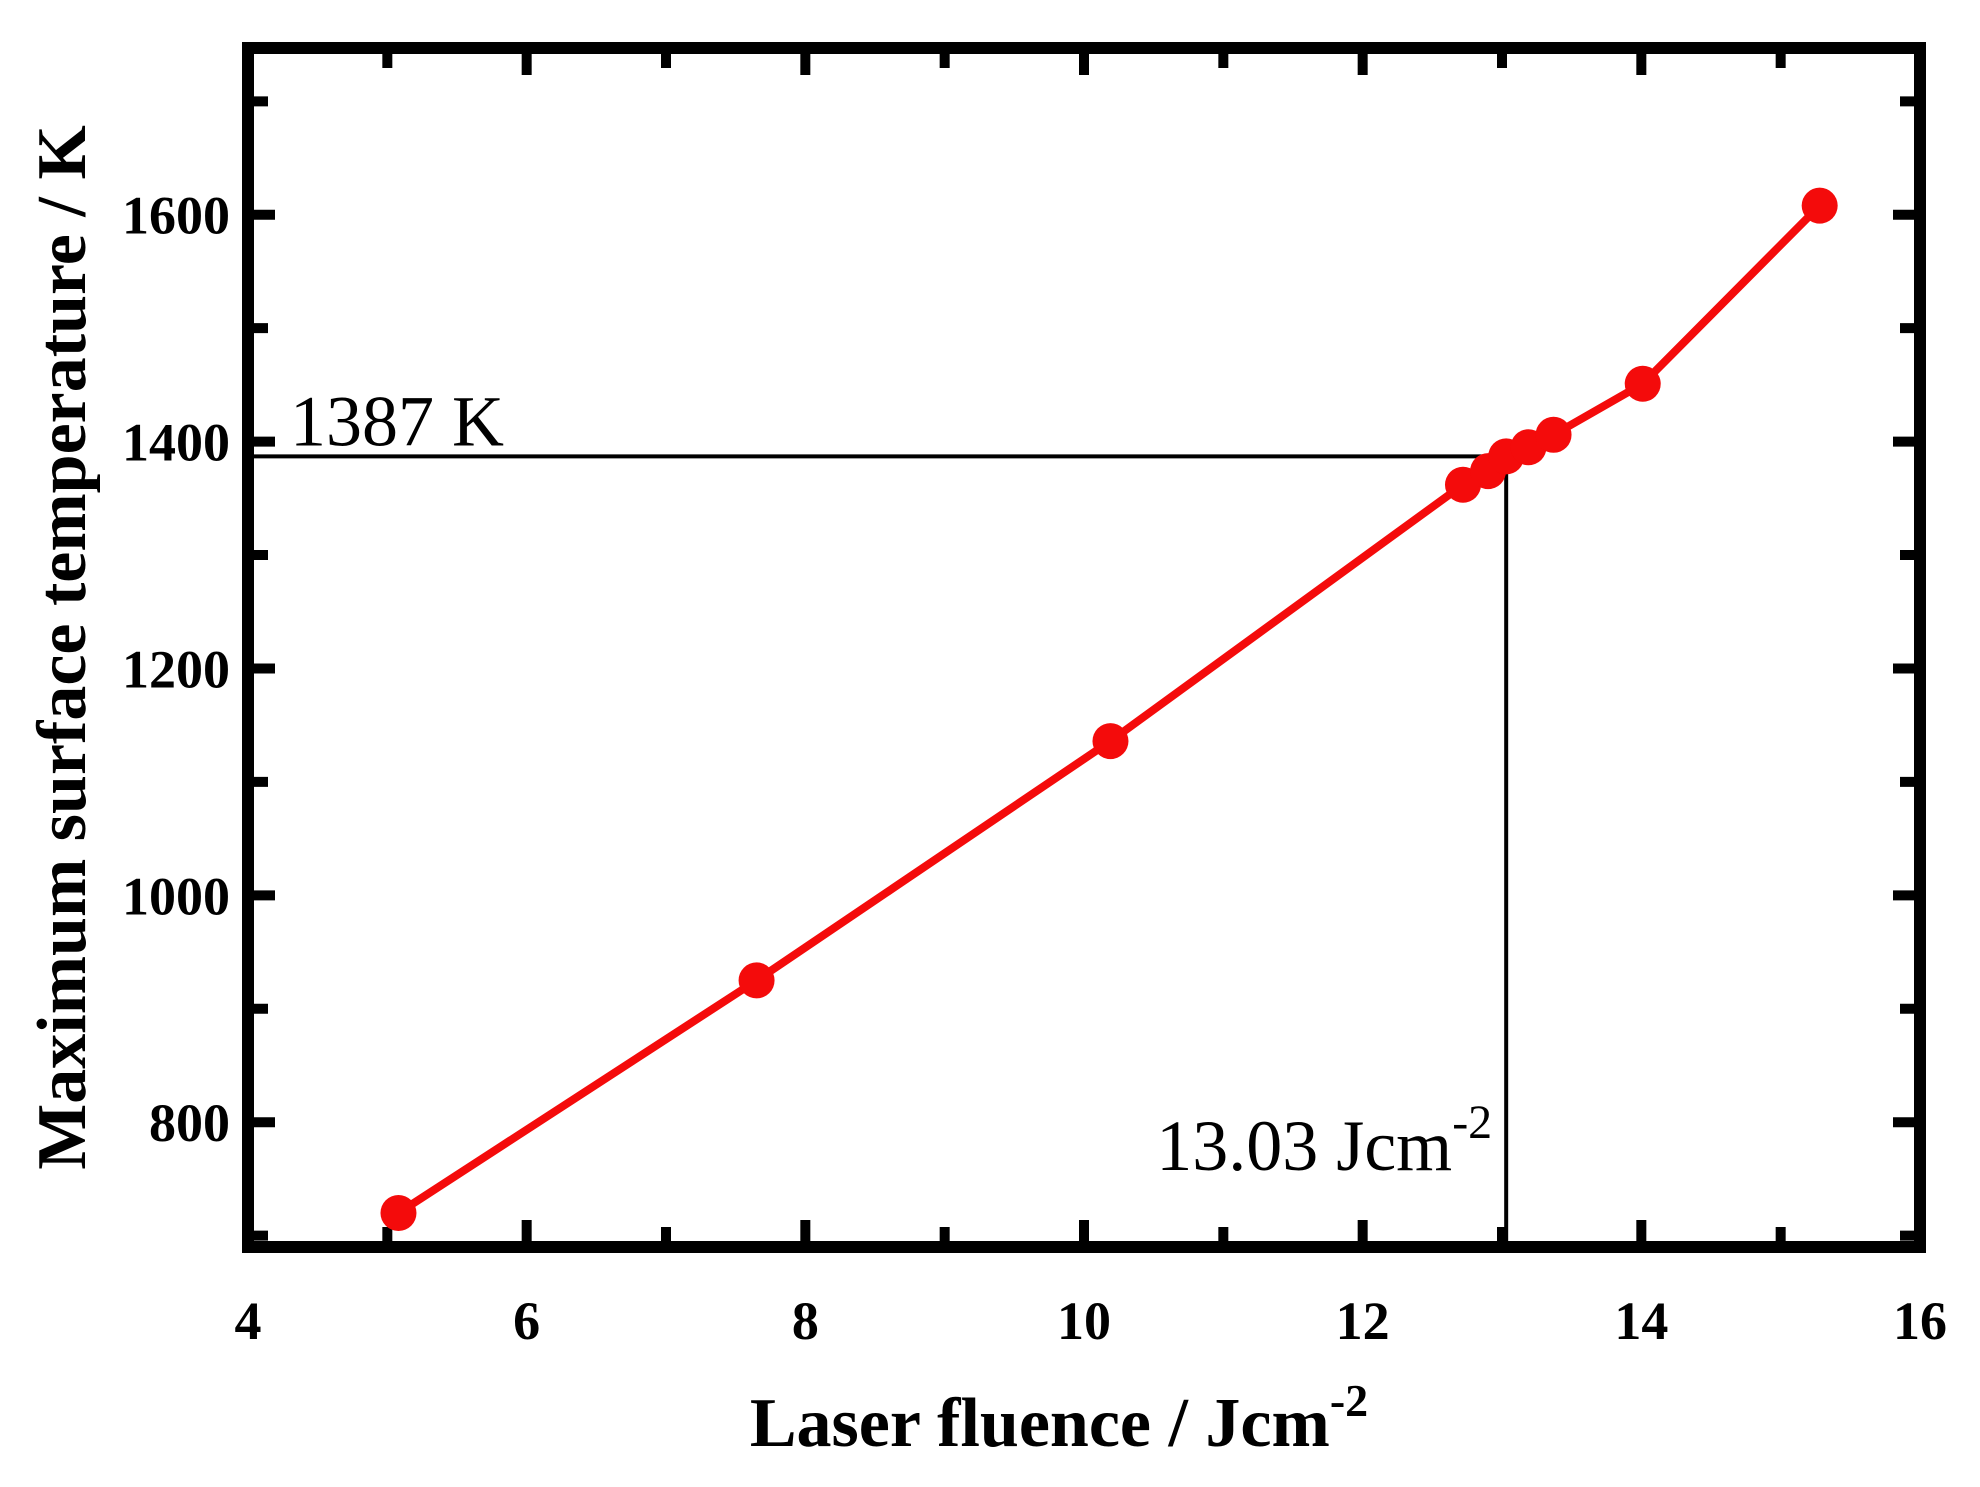 The image size is (1980, 1487). Describe the element at coordinates (176, 443) in the screenshot. I see `y-tick-label: 1400` at that location.